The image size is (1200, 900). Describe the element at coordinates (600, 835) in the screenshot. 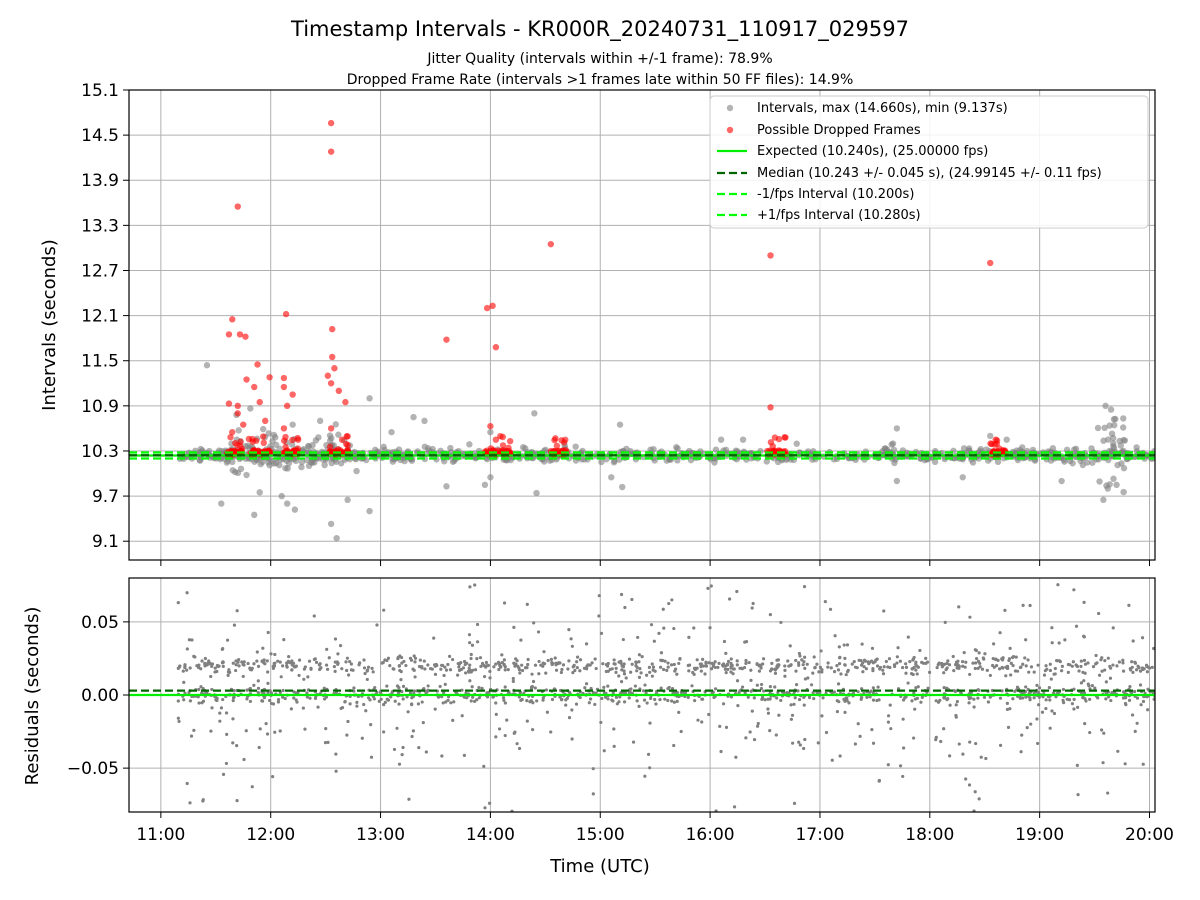

I see `x-tick-label: 15:00` at that location.